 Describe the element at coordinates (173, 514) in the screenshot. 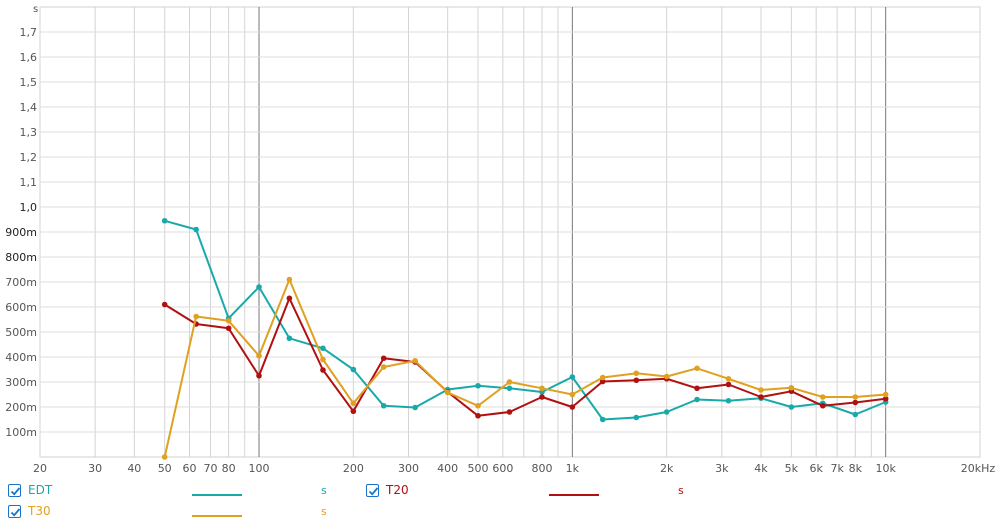

I see `legend-item-t30: T30 s` at that location.